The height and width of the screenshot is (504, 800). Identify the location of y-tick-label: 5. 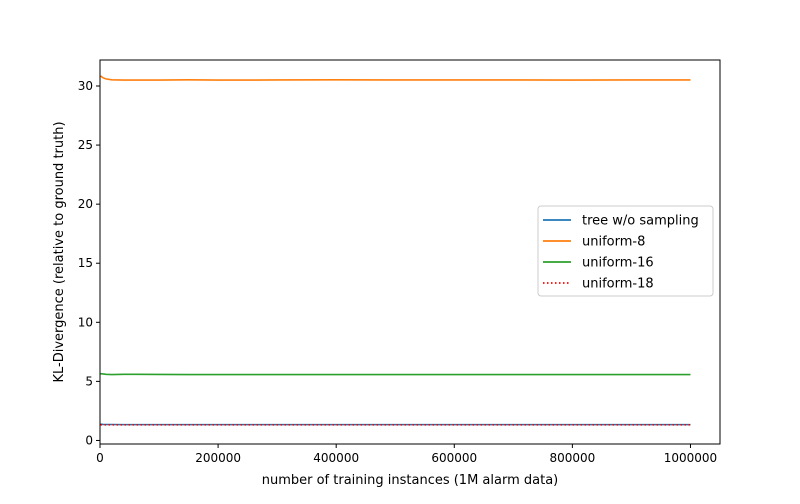
(89, 381).